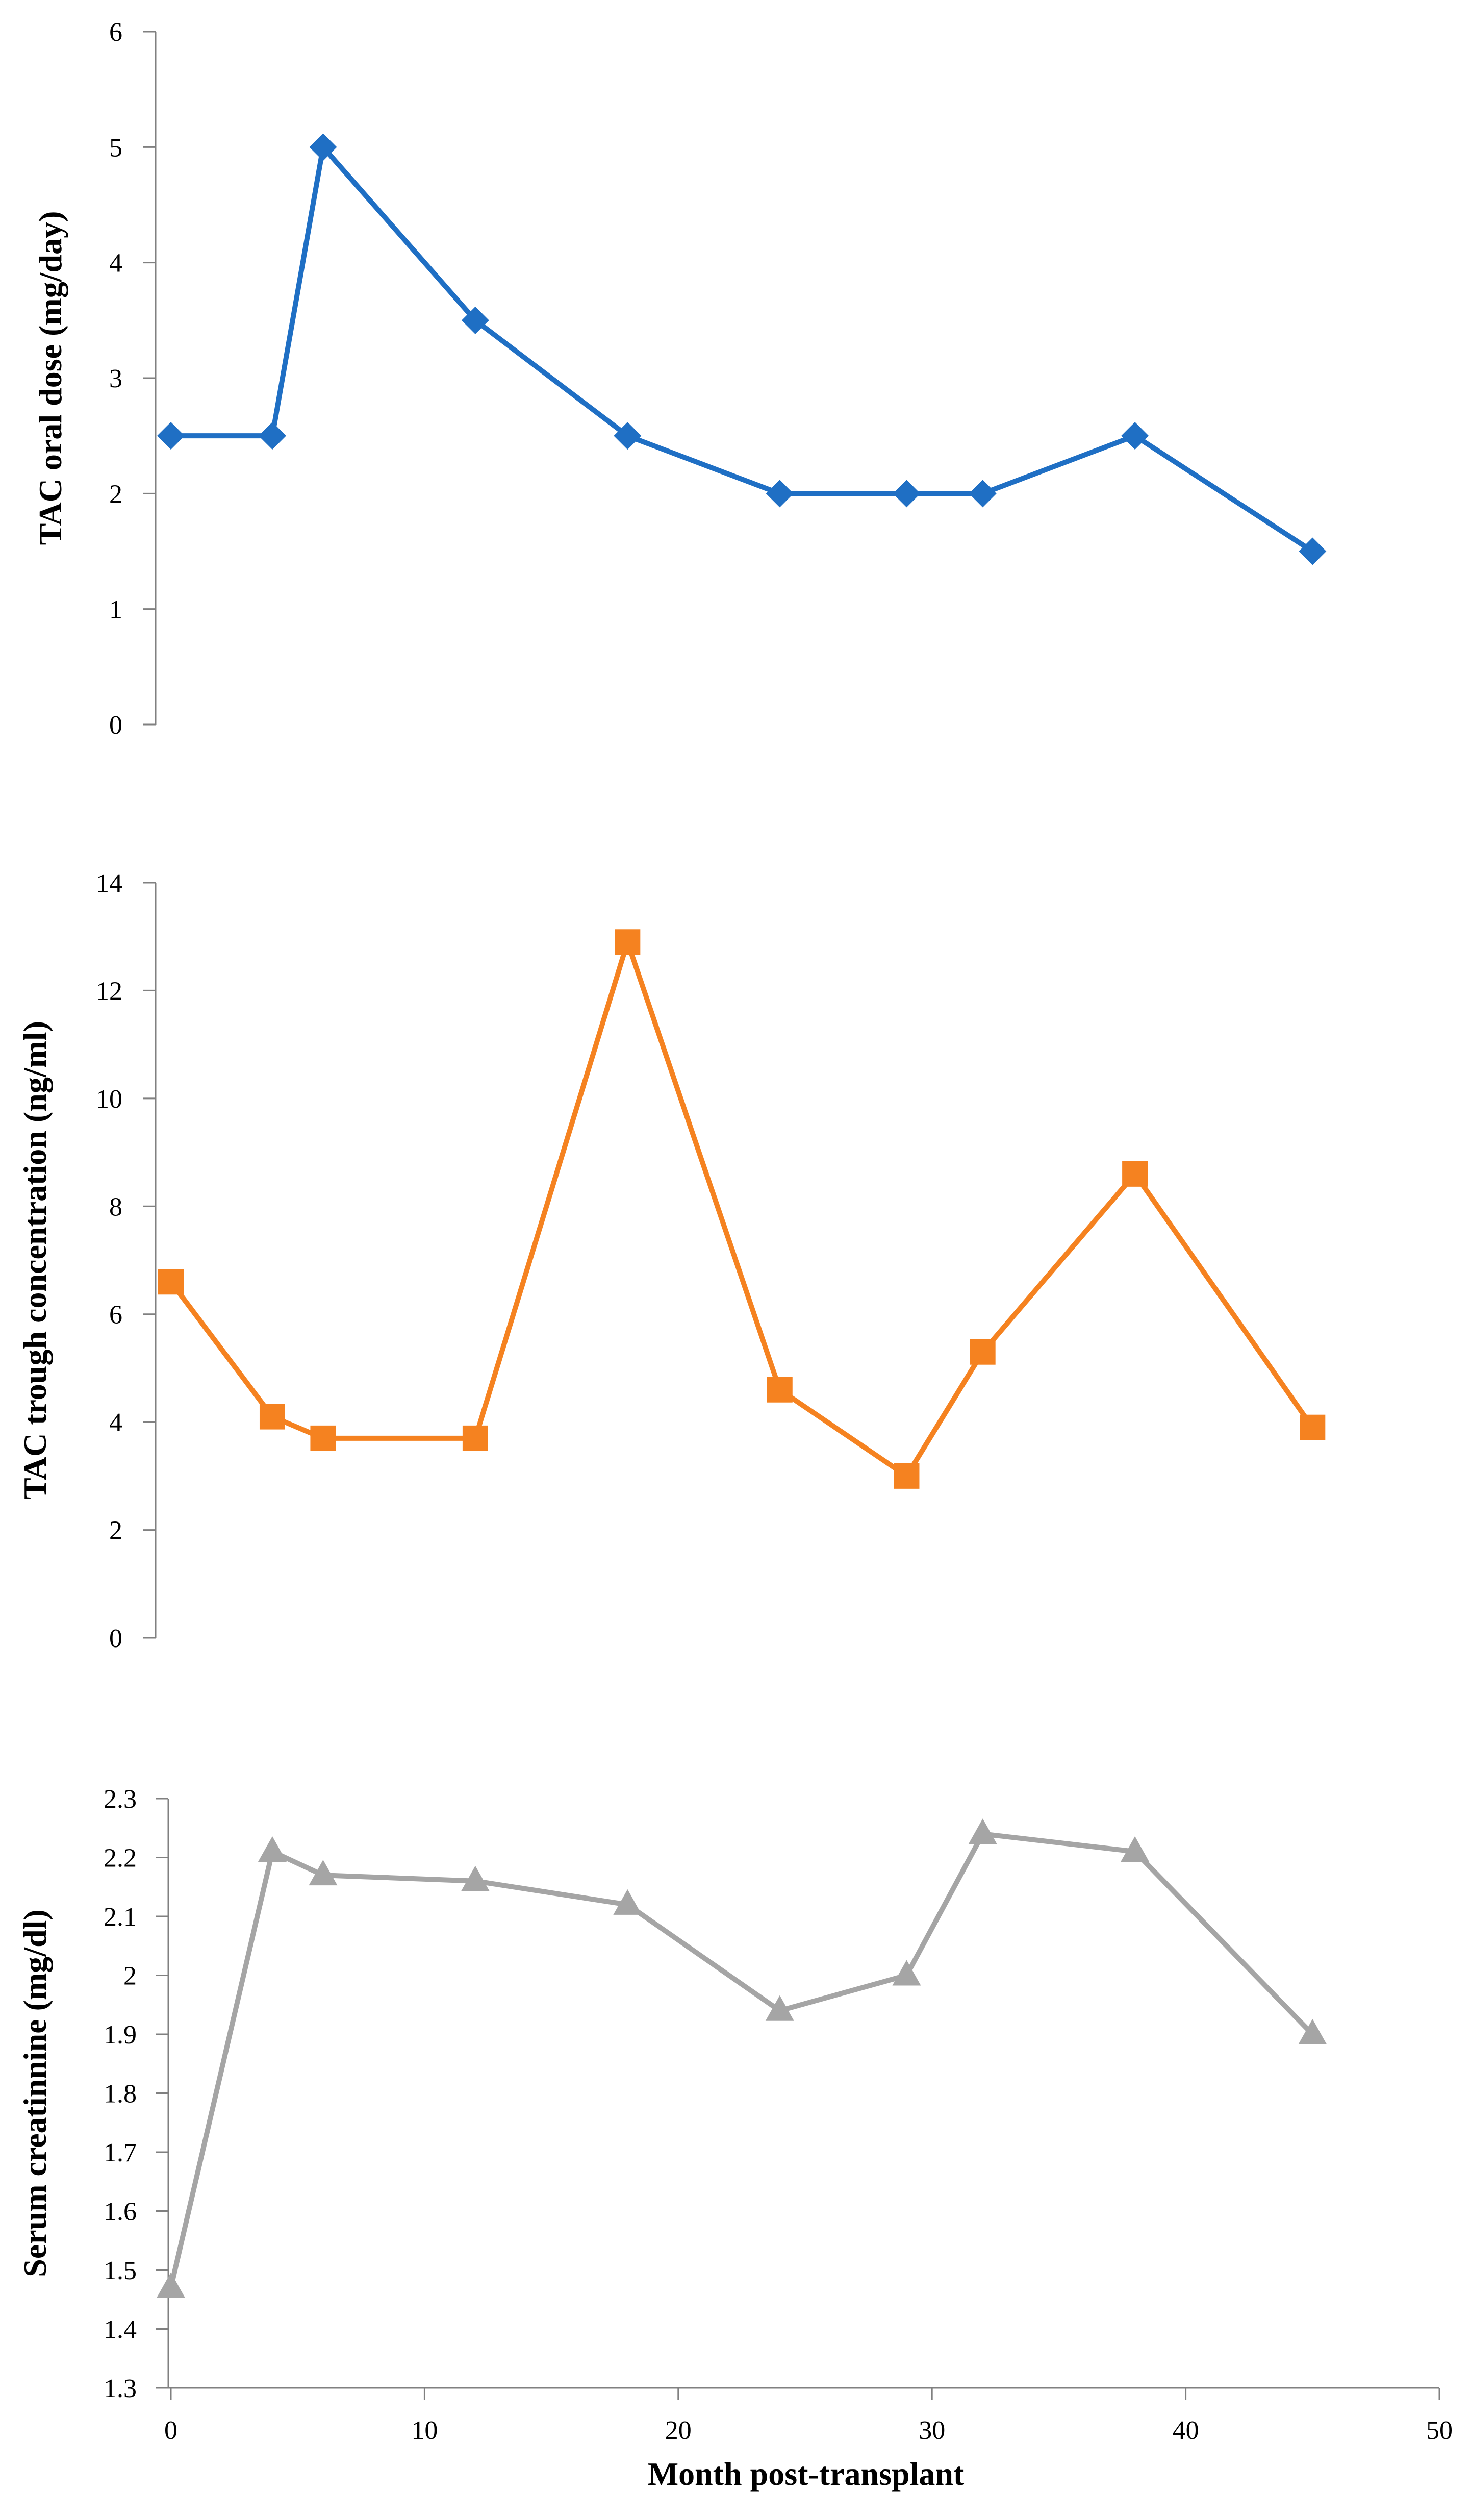 This screenshot has height=2520, width=1471. I want to click on y-tick-label: 1.6, so click(120, 2212).